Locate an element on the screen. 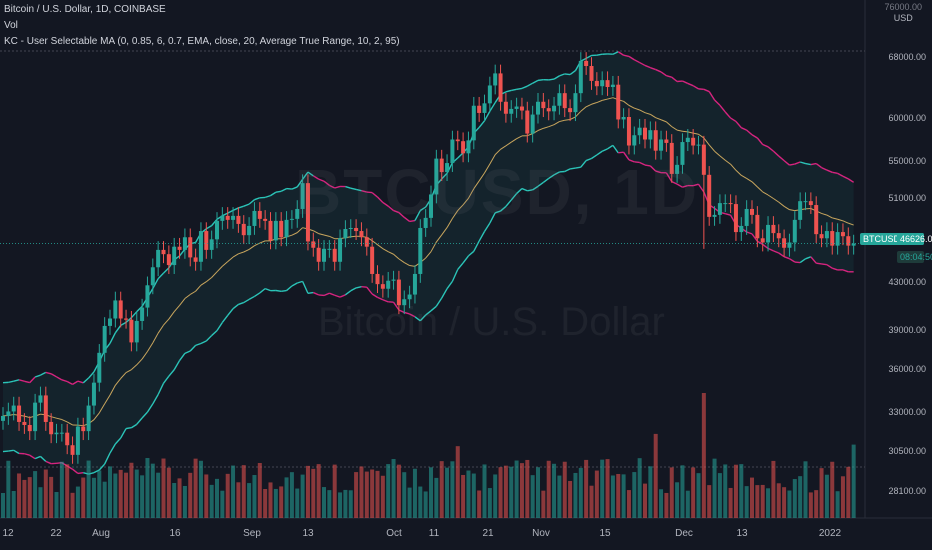  price-tick-label: 39000.00 is located at coordinates (907, 329).